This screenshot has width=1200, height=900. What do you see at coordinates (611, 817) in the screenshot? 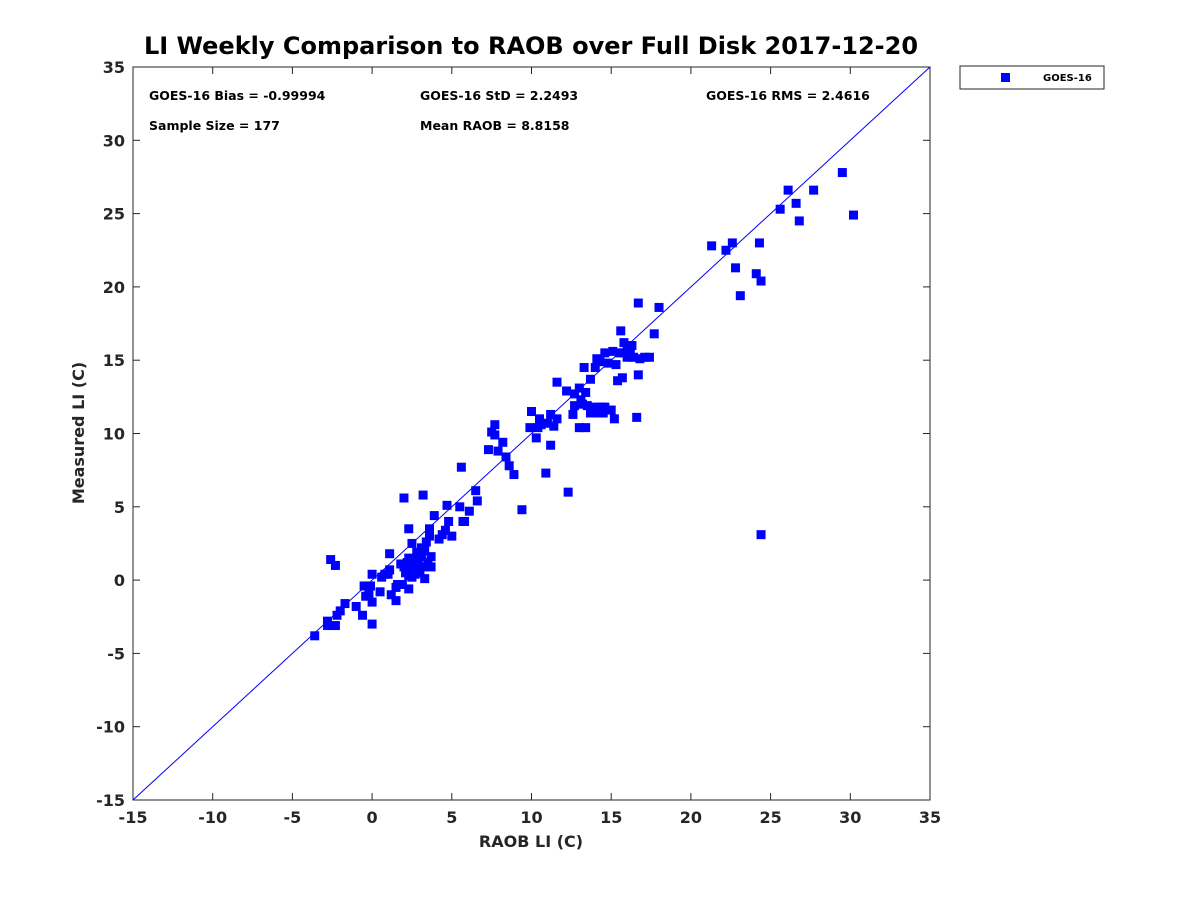
I see `x-tick-label: 15` at bounding box center [611, 817].